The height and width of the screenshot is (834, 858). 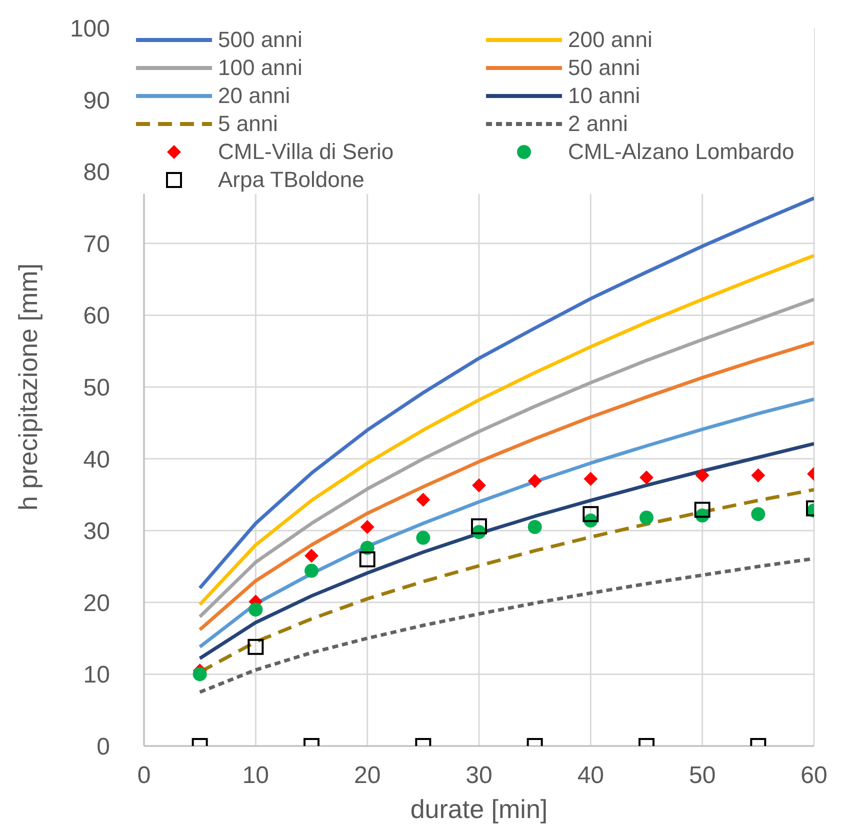 I want to click on y-tick-label: 90, so click(x=96, y=100).